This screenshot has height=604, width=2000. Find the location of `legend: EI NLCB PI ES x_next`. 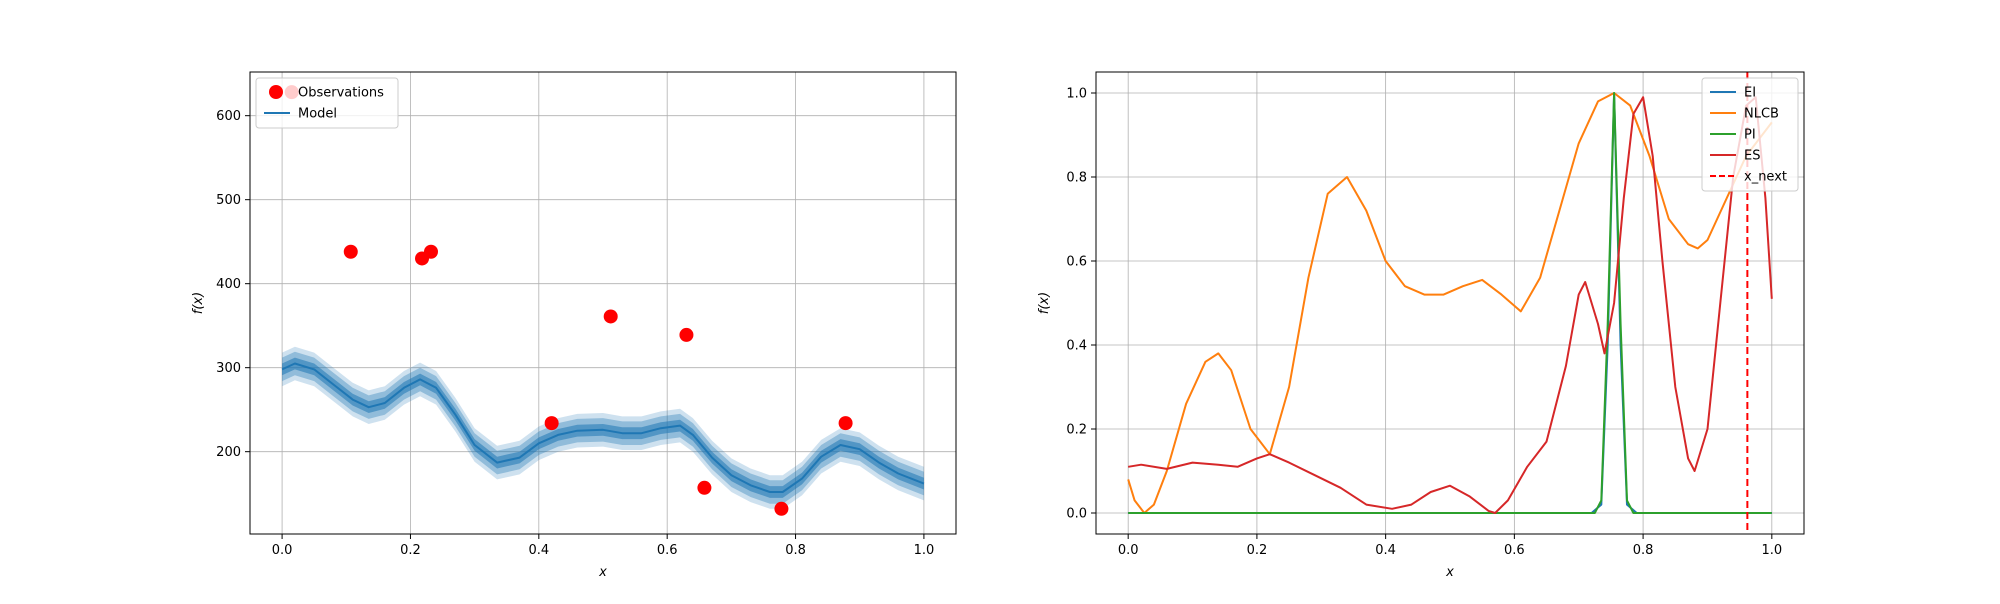

legend: EI NLCB PI ES x_next is located at coordinates (1750, 134).